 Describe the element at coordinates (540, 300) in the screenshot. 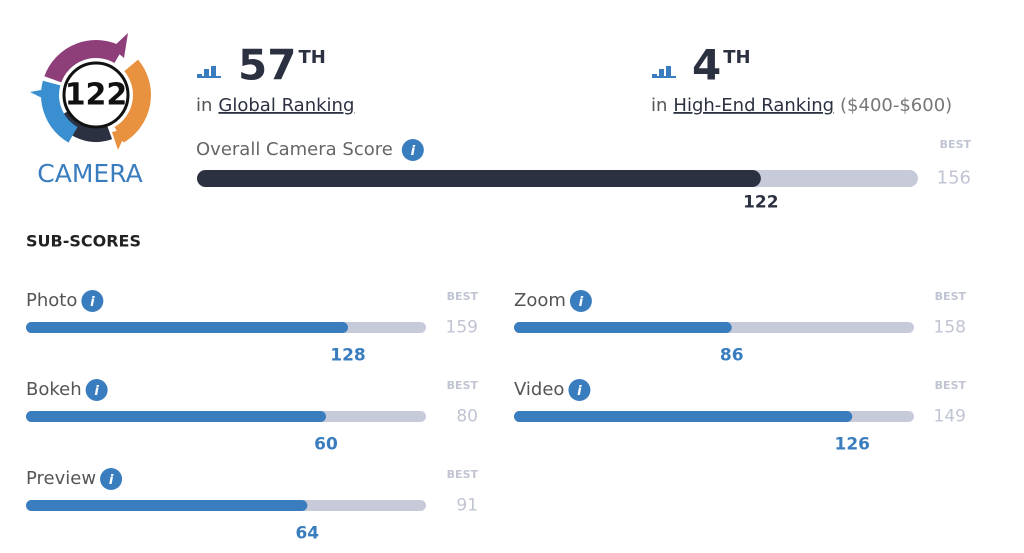

I see `subscore-name: Zoom` at that location.